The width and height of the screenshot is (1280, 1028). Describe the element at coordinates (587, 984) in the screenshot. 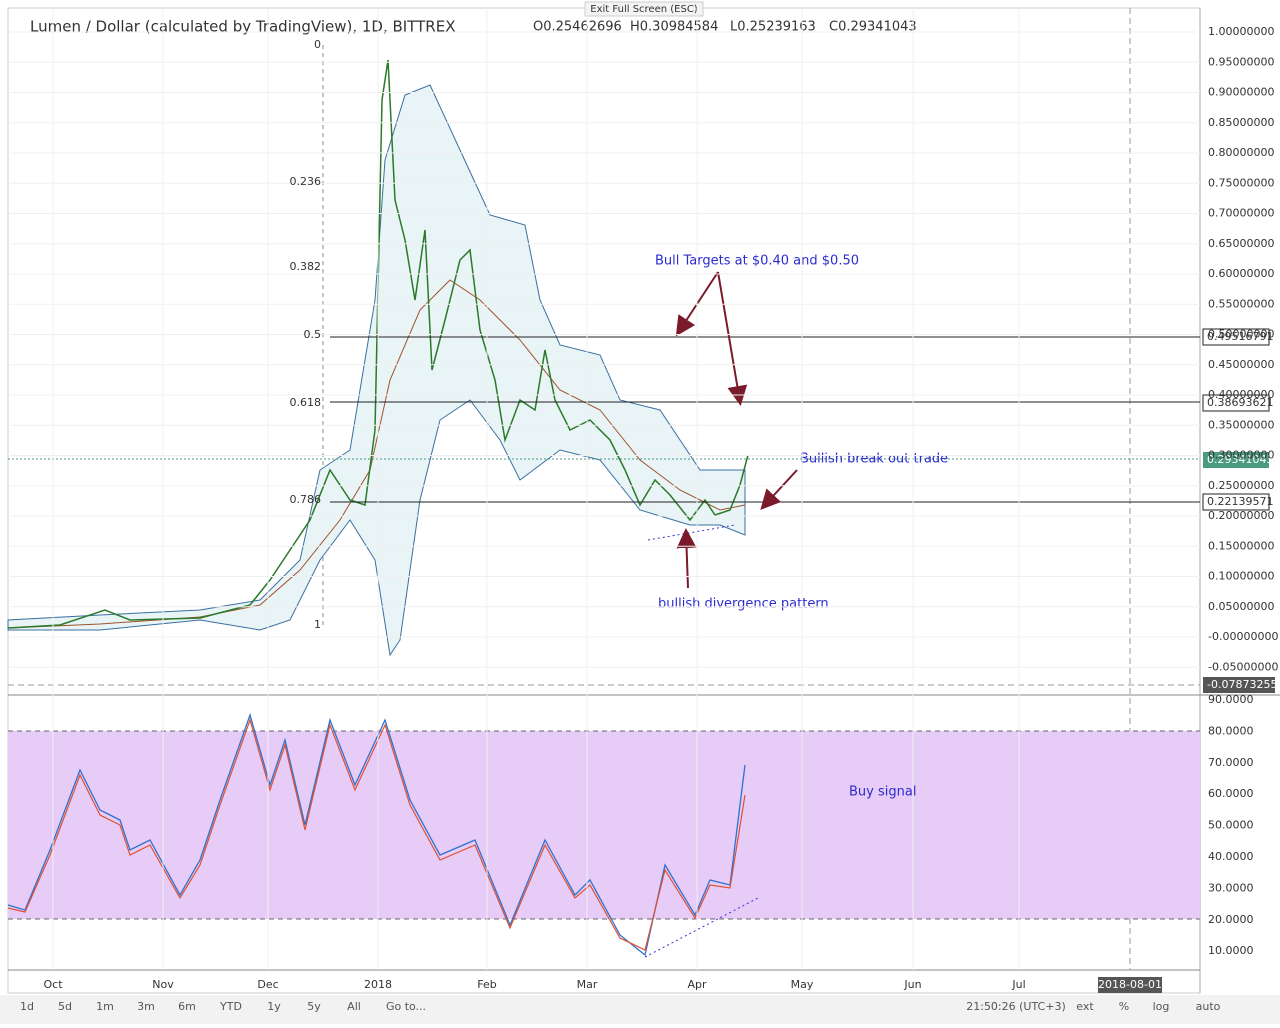

I see `time-axis-label: Mar` at that location.